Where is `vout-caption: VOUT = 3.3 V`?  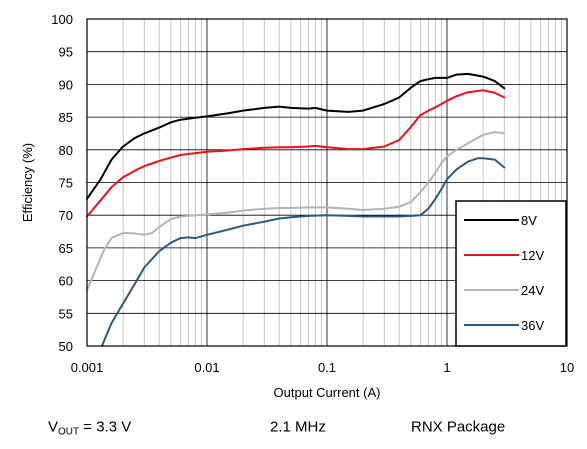 vout-caption: VOUT = 3.3 V is located at coordinates (90, 428).